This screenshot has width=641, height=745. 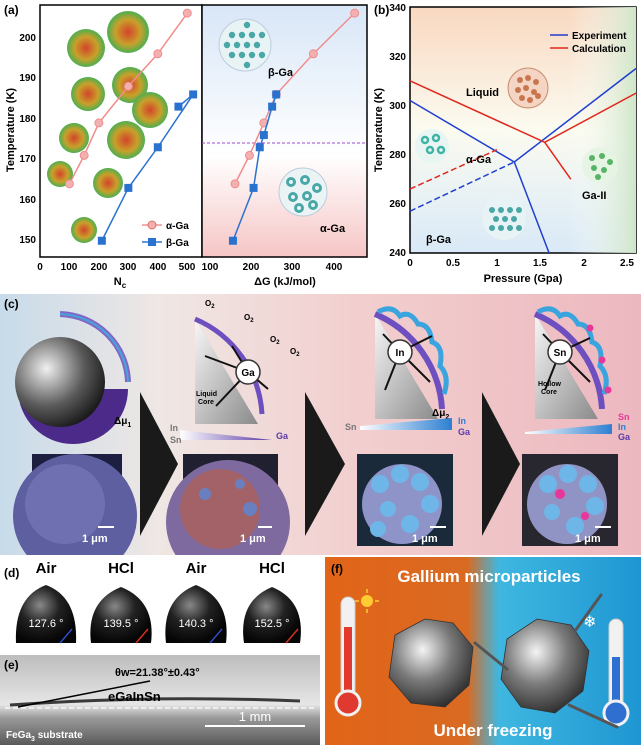 What do you see at coordinates (212, 126) in the screenshot?
I see `panel-a-series` at bounding box center [212, 126].